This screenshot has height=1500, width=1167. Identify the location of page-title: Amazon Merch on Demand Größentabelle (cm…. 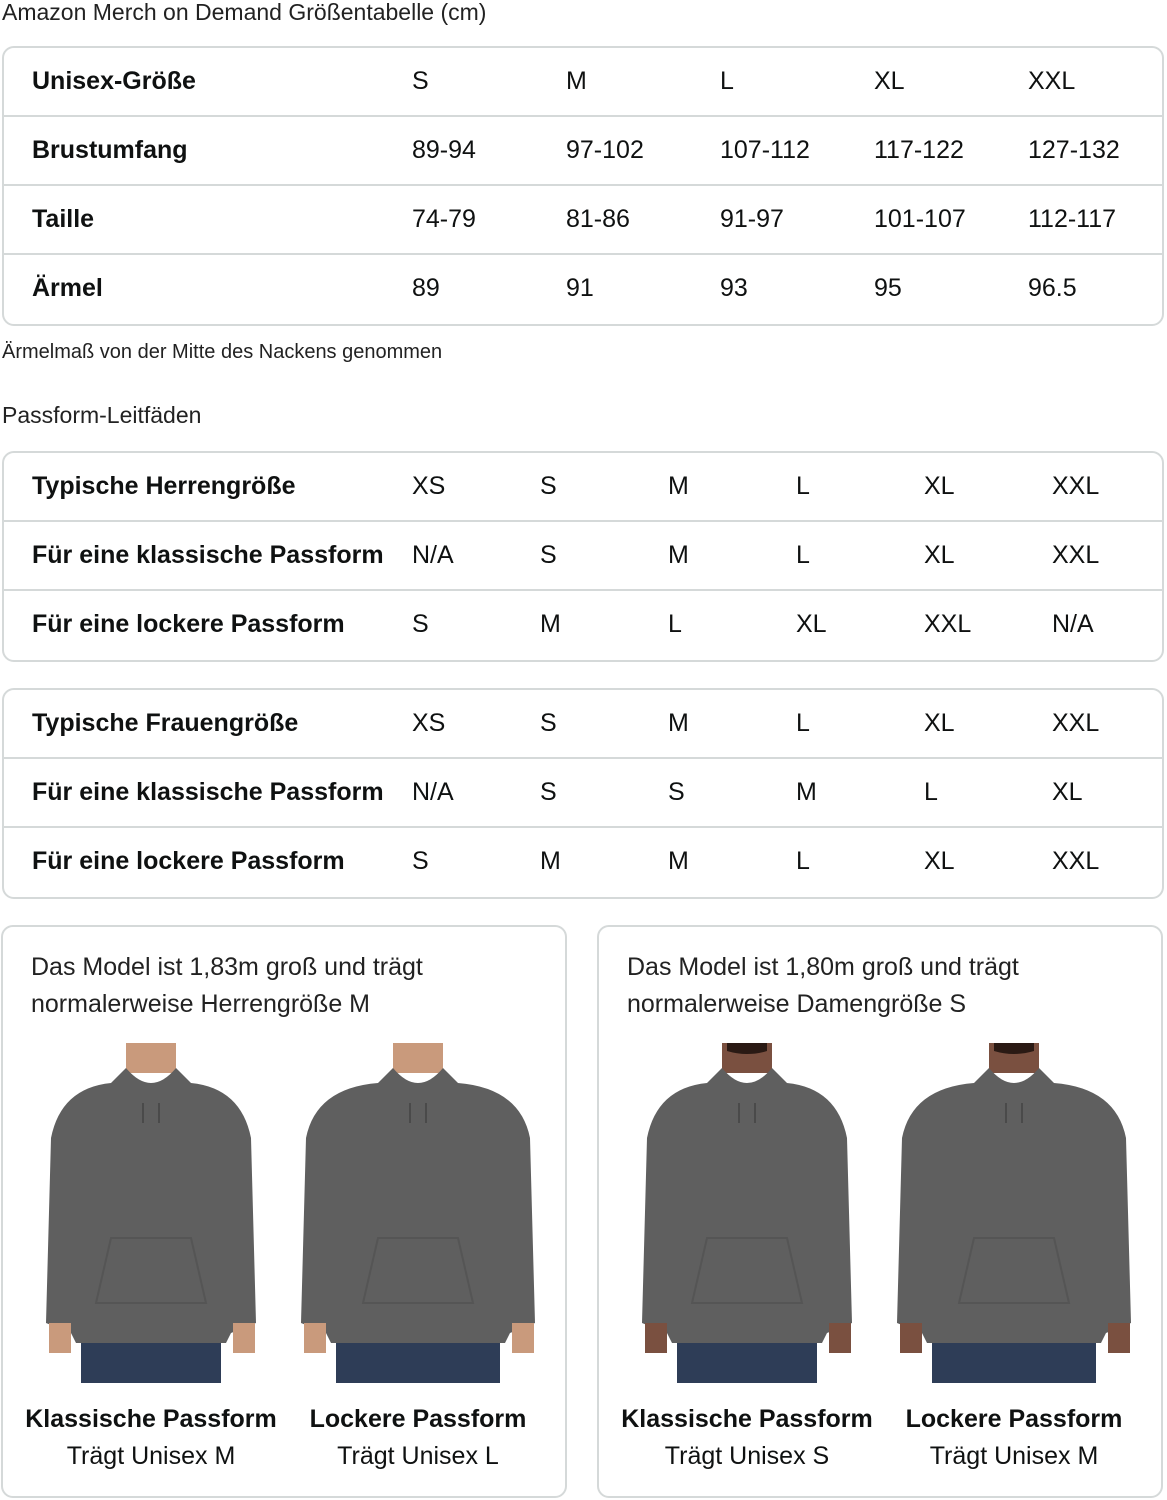
(244, 12).